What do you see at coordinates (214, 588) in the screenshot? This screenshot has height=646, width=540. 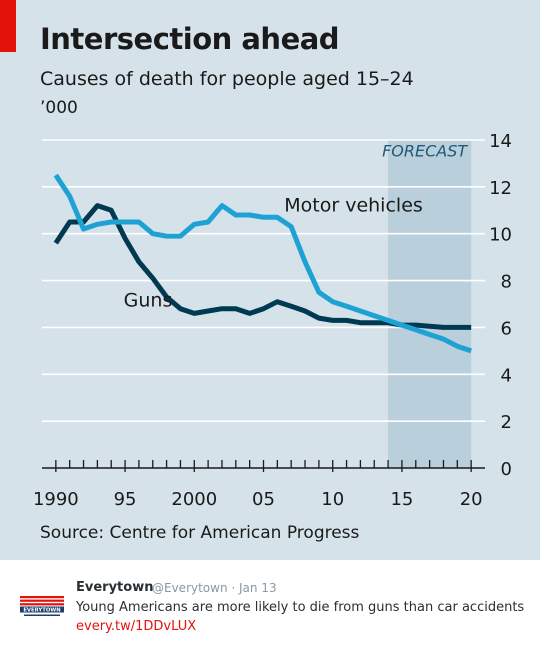 I see `tweet-handle-date: @Everytown · Jan 13` at bounding box center [214, 588].